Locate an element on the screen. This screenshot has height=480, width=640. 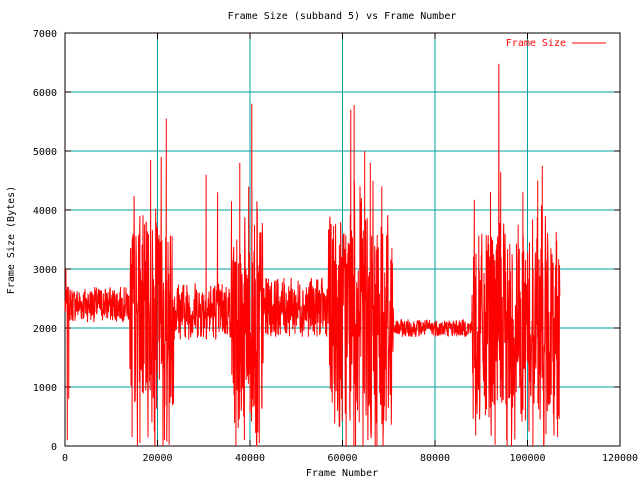
y-tick-label: 6000 is located at coordinates (45, 93).